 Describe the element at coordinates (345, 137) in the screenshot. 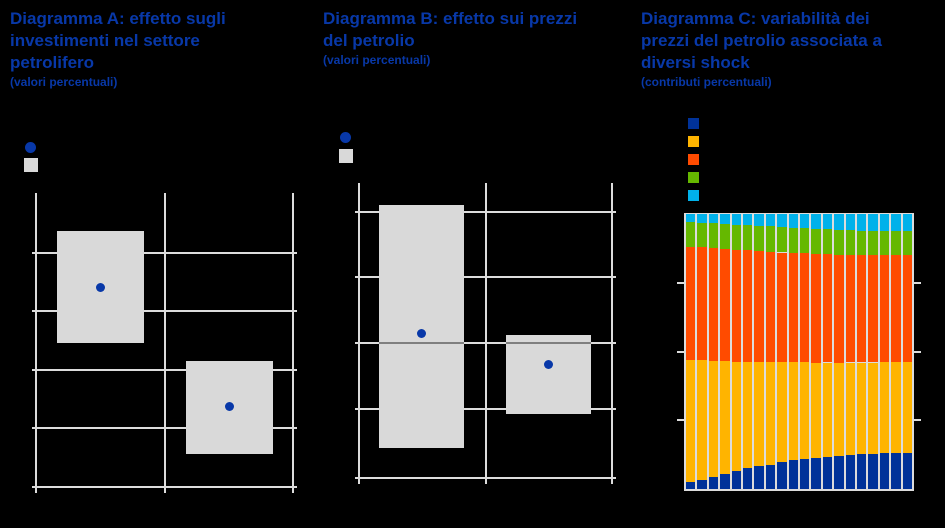

I see `legend-point-marker` at that location.